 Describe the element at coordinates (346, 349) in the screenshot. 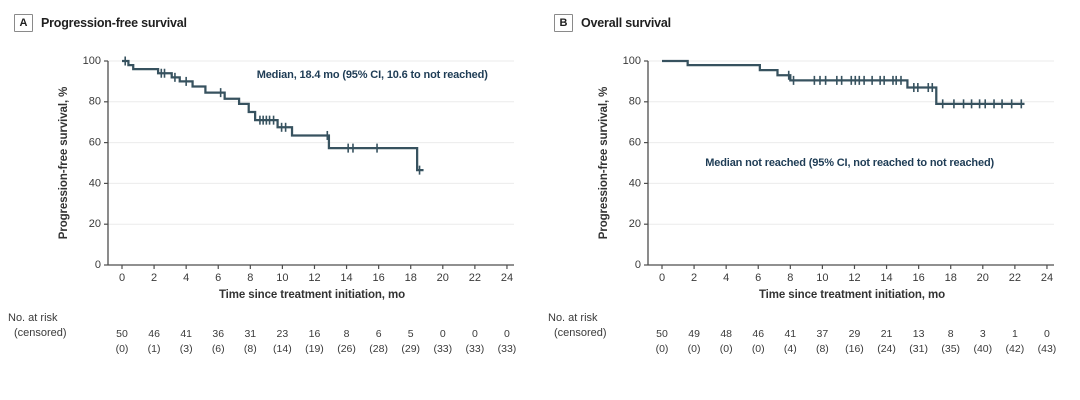

I see `censored-count: (26)` at that location.